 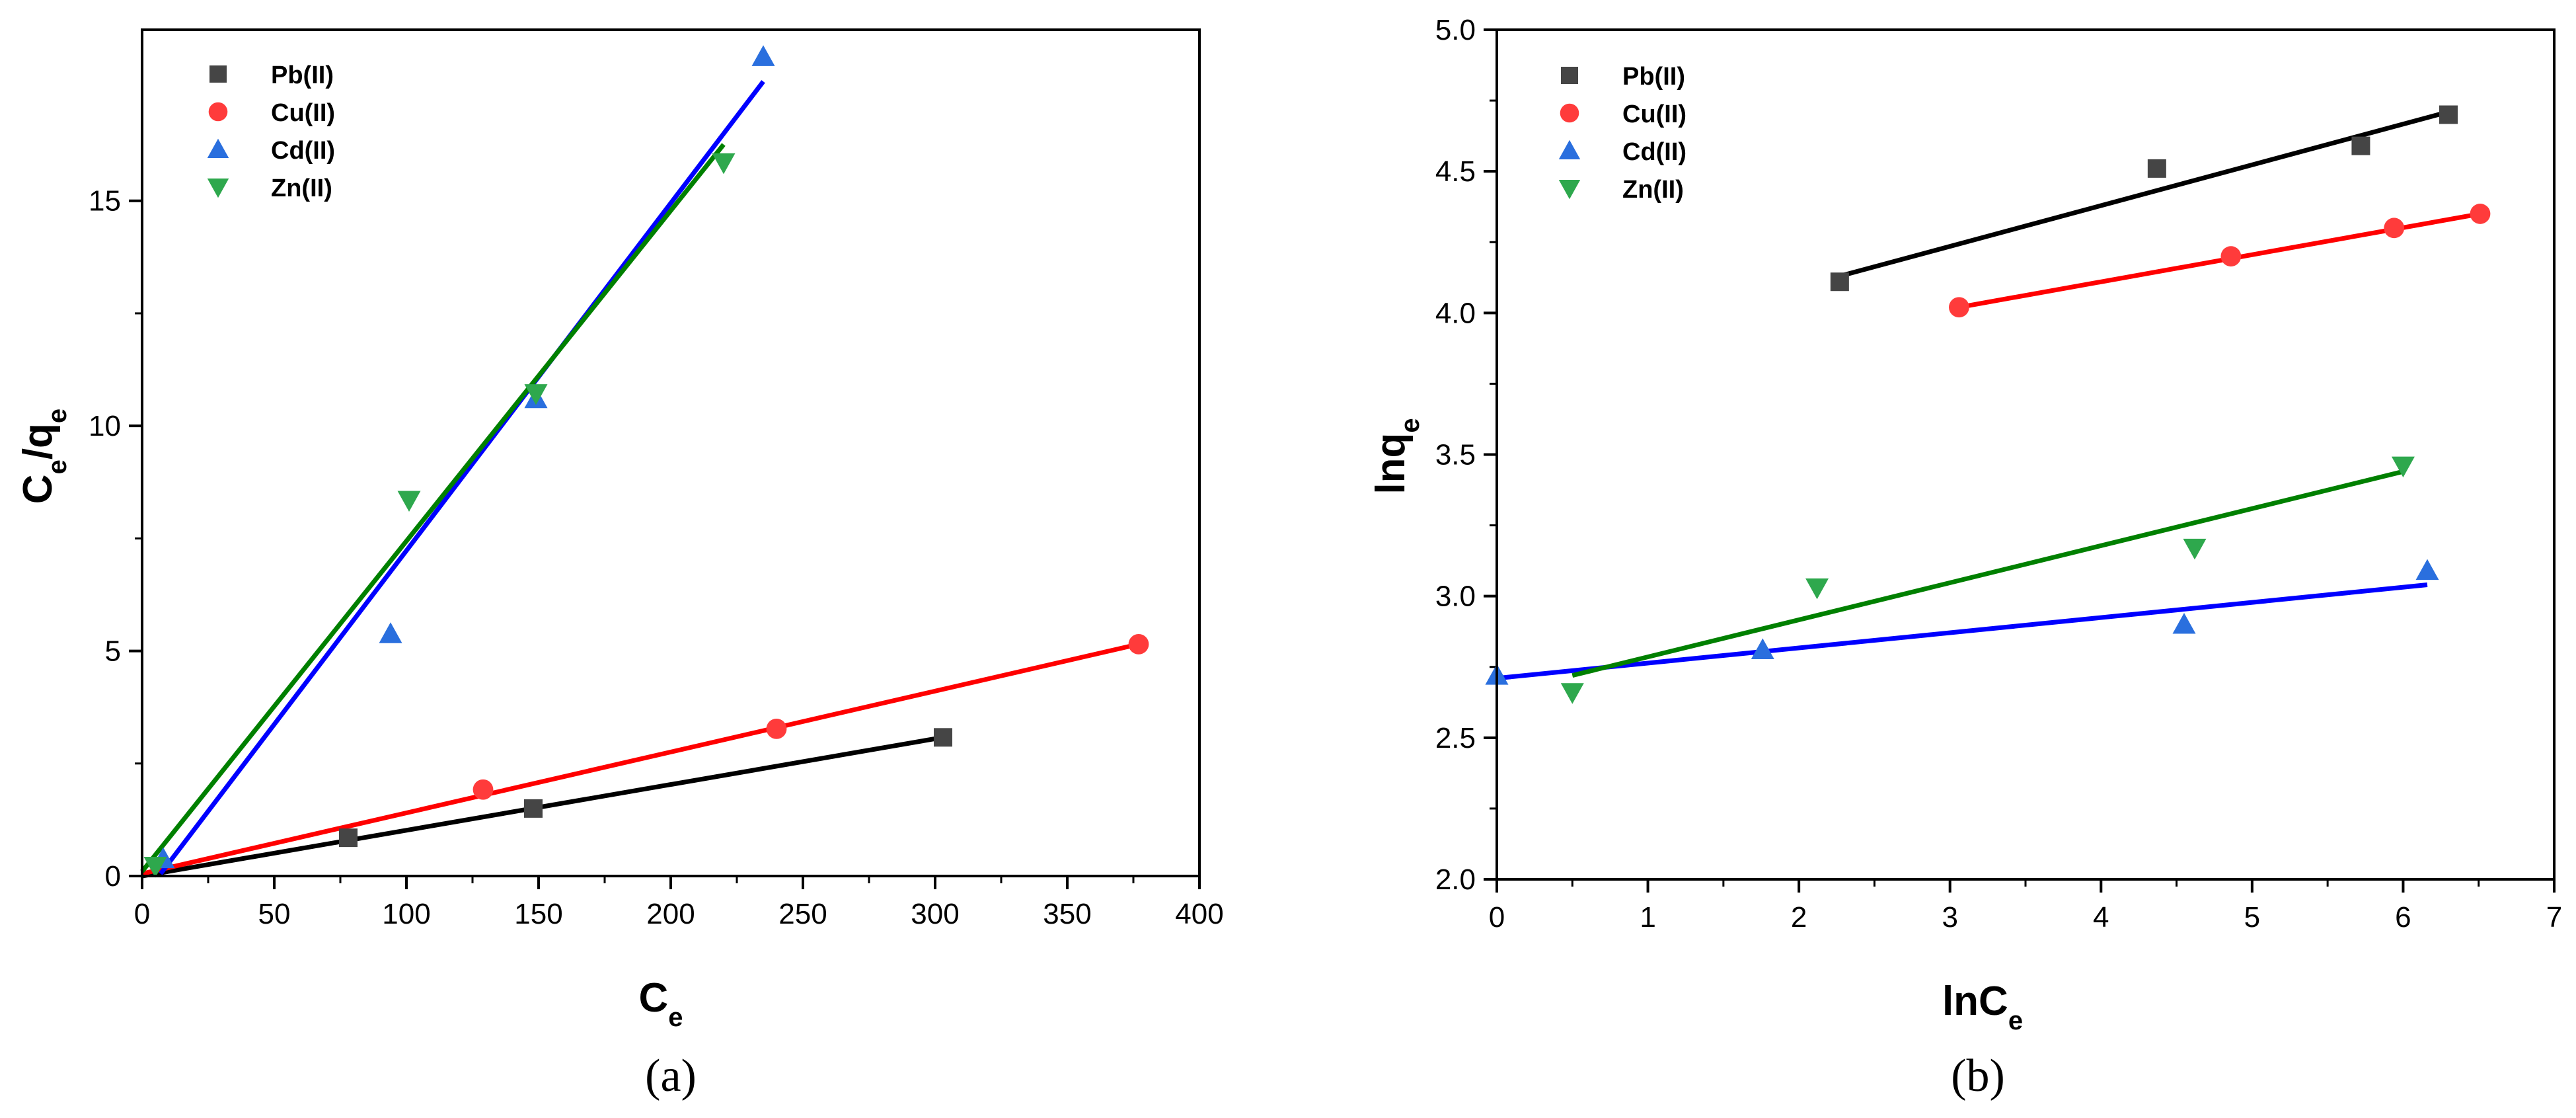 I want to click on fit-line-cdii, so click(x=1962, y=631).